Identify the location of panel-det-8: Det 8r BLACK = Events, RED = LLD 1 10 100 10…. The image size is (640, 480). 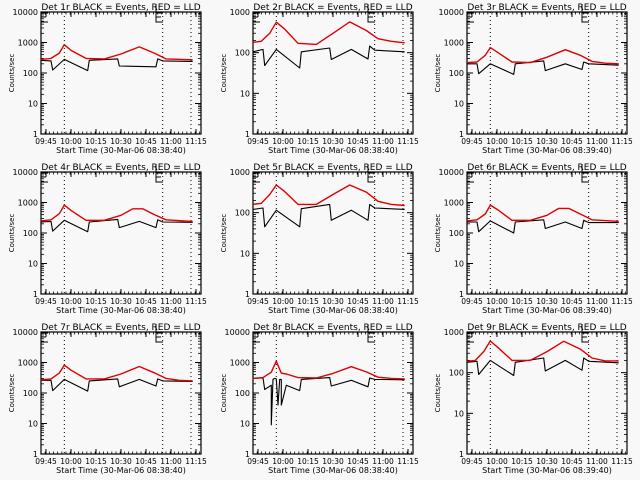
(319, 399).